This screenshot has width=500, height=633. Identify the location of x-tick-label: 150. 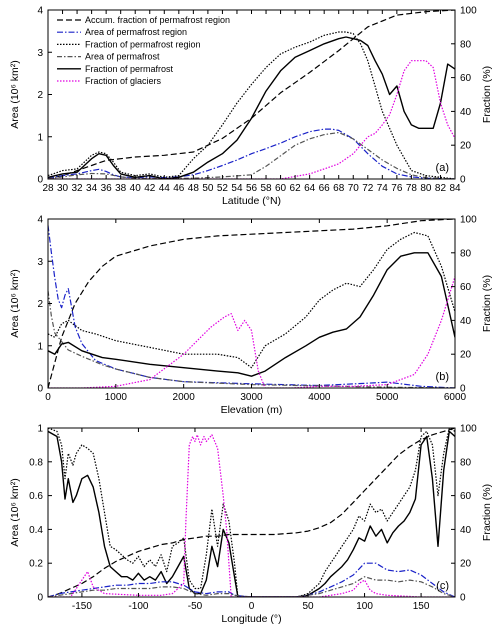
(421, 606).